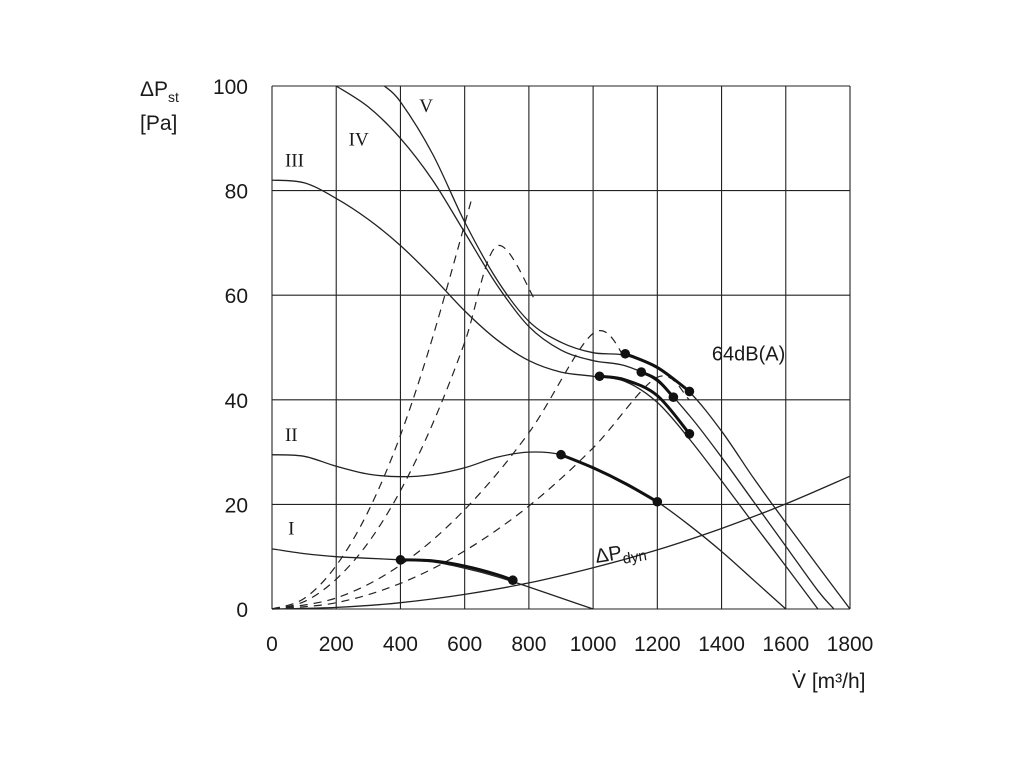 This screenshot has width=1024, height=768. I want to click on x-tick-label: 400, so click(400, 644).